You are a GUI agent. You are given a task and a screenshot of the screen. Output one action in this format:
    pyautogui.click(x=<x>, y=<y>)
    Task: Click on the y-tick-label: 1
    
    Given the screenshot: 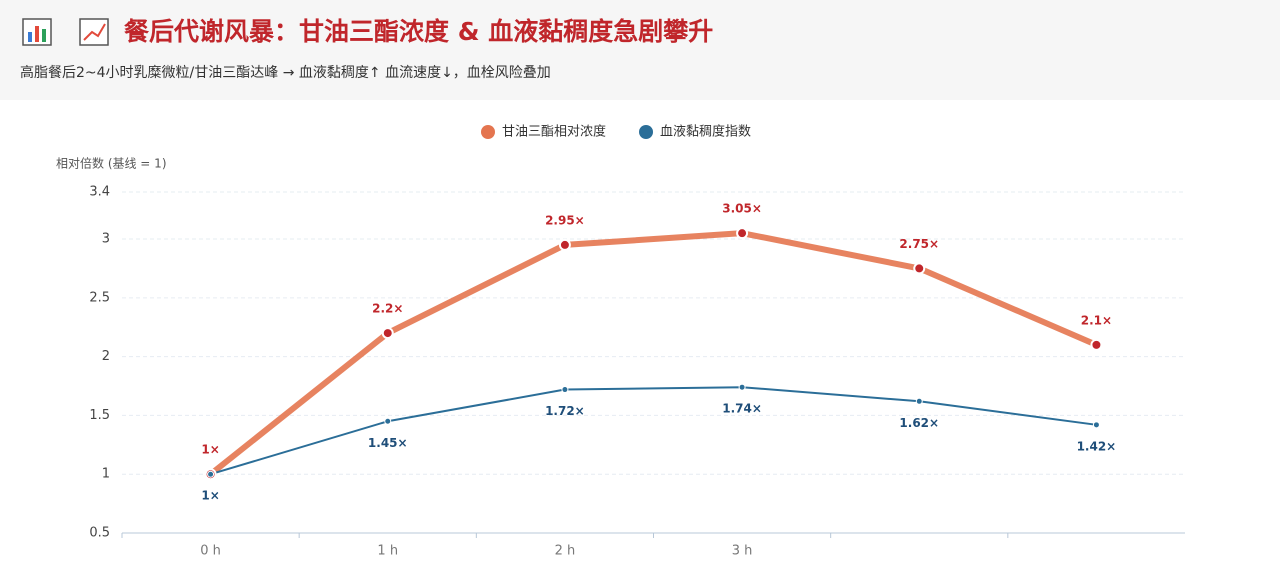 What is the action you would take?
    pyautogui.click(x=106, y=474)
    